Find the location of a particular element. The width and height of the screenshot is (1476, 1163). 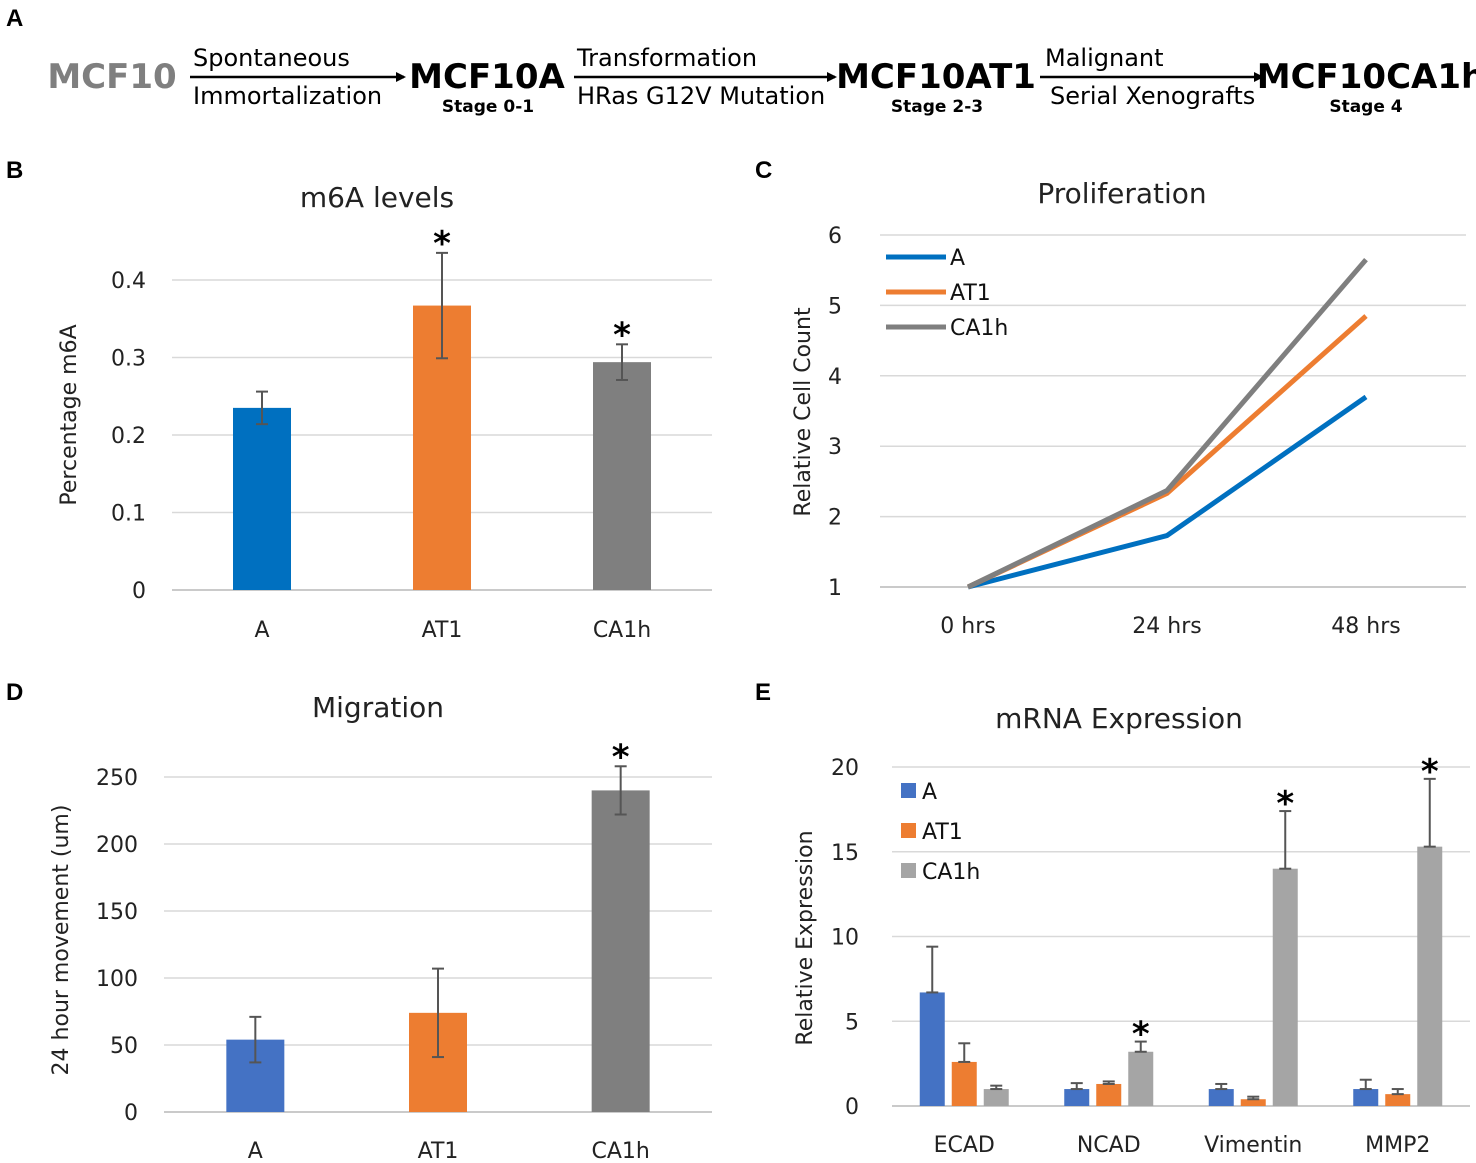

panel-letter-d: D is located at coordinates (14, 692).